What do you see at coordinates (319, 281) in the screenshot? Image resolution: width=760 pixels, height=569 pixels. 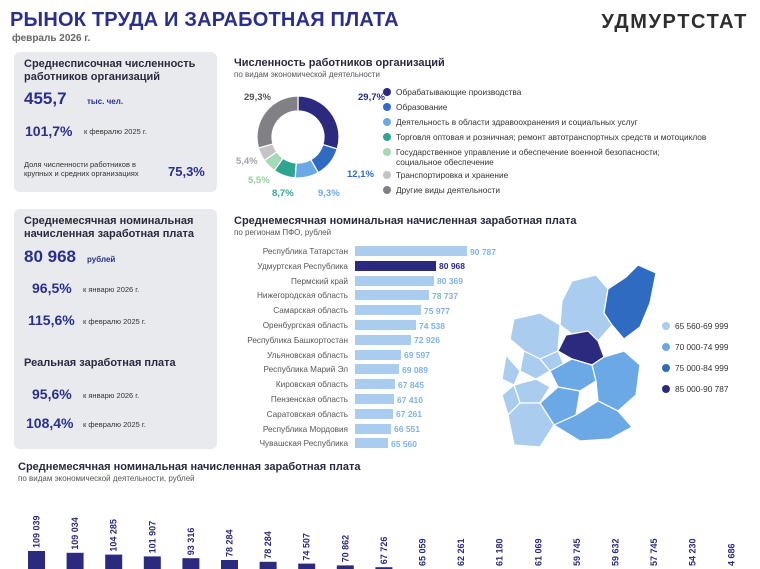 I see `region-label: Пермский край` at bounding box center [319, 281].